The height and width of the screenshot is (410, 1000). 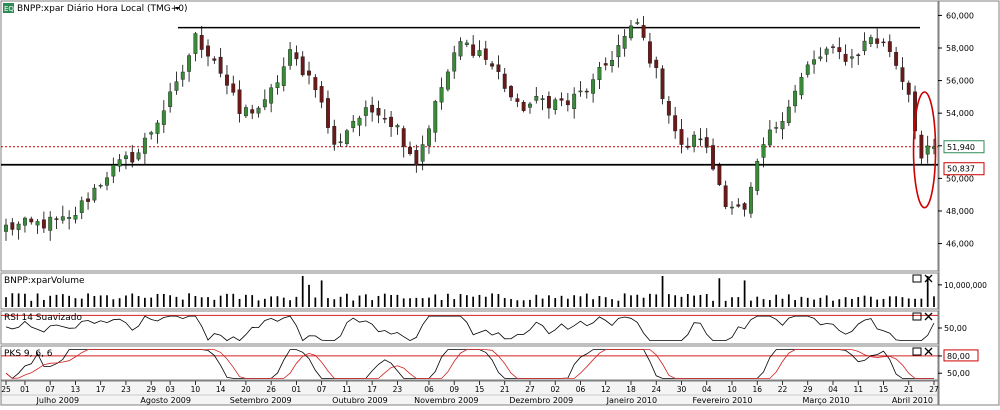 I want to click on rsi-maximize-icon, so click(x=917, y=316).